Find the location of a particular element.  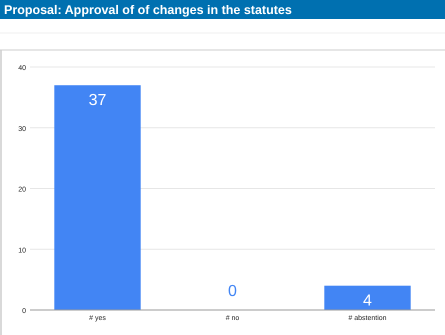

data-label: 4 is located at coordinates (367, 301).